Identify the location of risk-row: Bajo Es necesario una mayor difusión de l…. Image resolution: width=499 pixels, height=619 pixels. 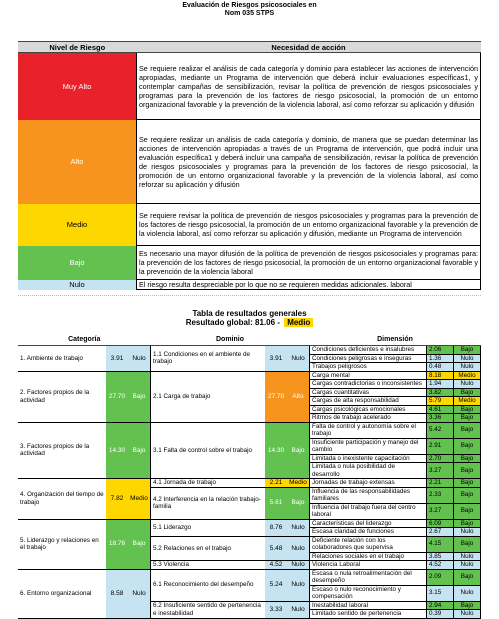
(249, 262).